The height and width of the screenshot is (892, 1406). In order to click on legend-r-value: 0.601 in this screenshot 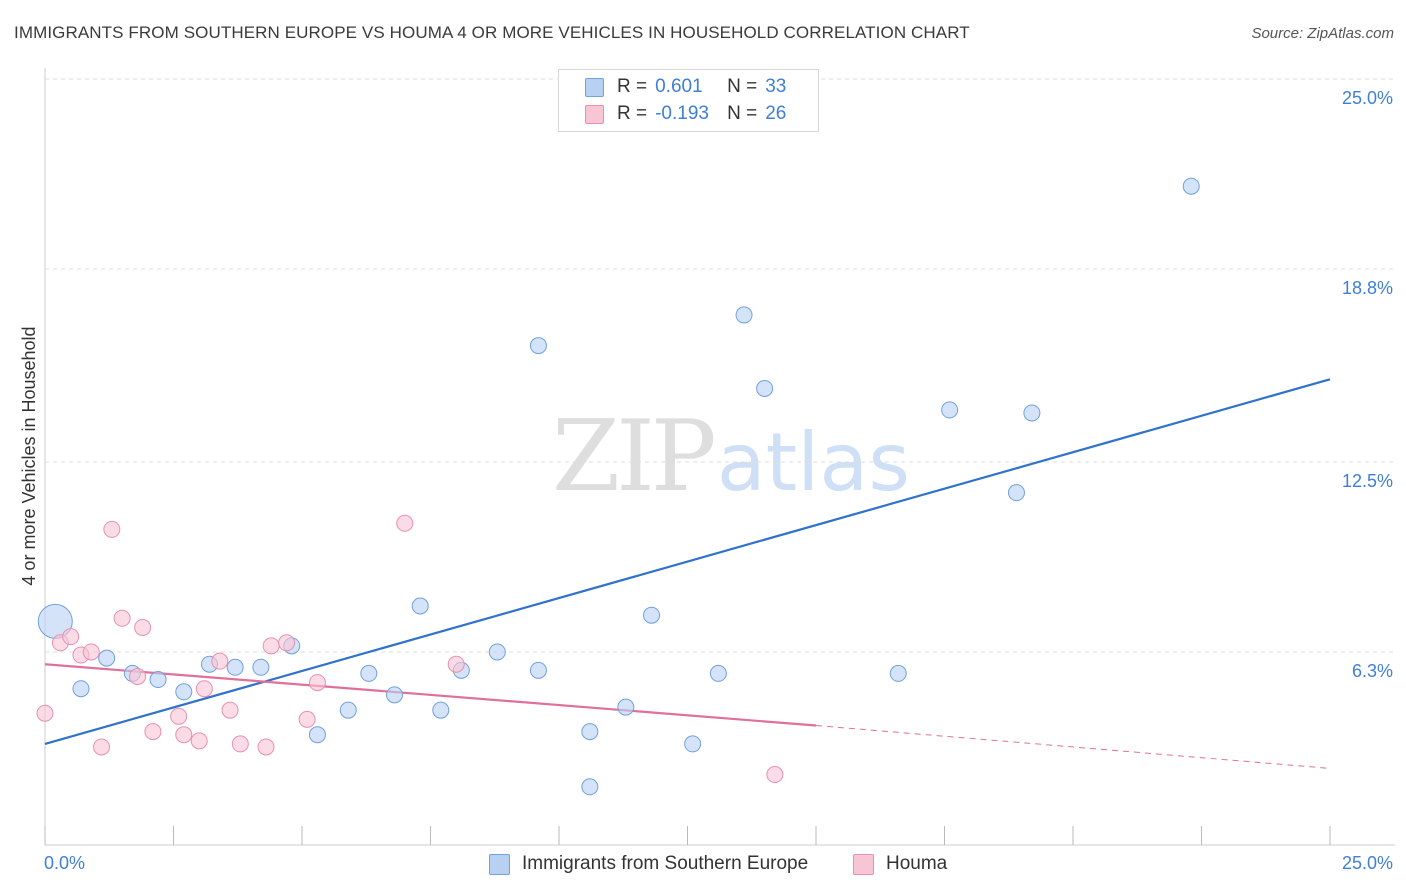, I will do `click(679, 86)`.